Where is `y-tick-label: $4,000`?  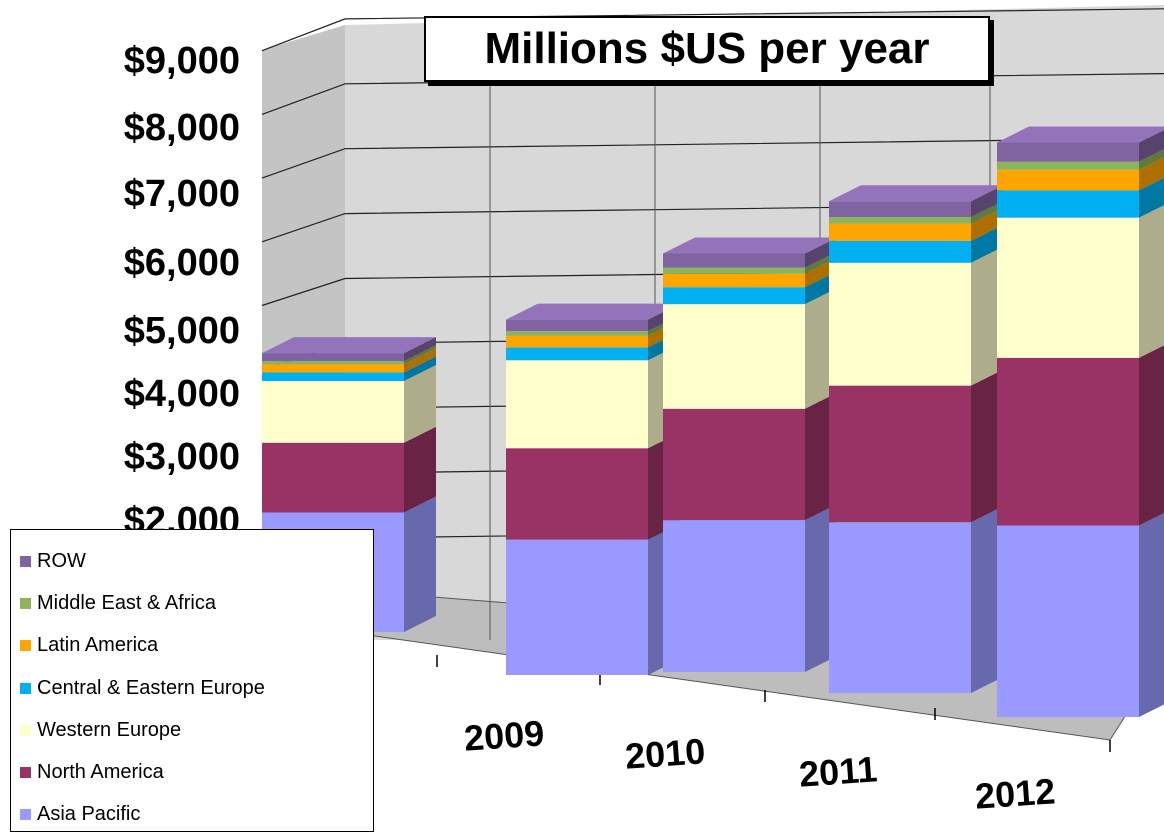 y-tick-label: $4,000 is located at coordinates (182, 394).